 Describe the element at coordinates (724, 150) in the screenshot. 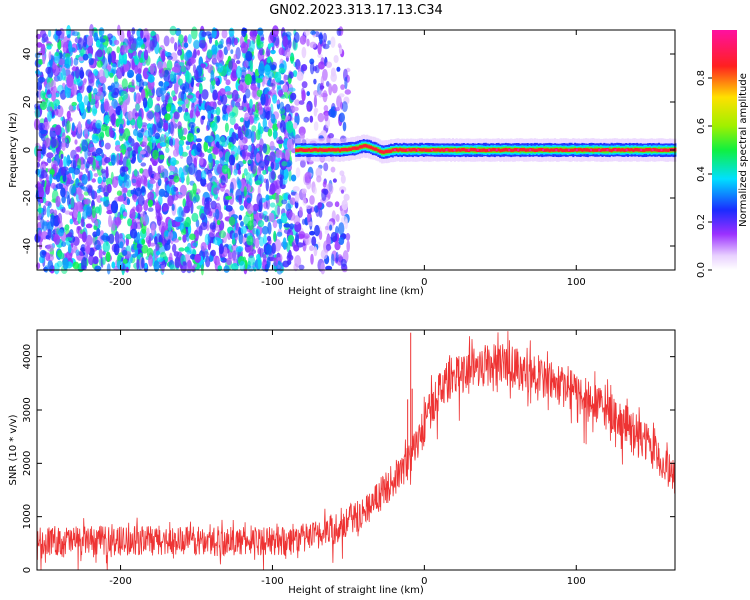

I see `colorbar-gradient` at that location.